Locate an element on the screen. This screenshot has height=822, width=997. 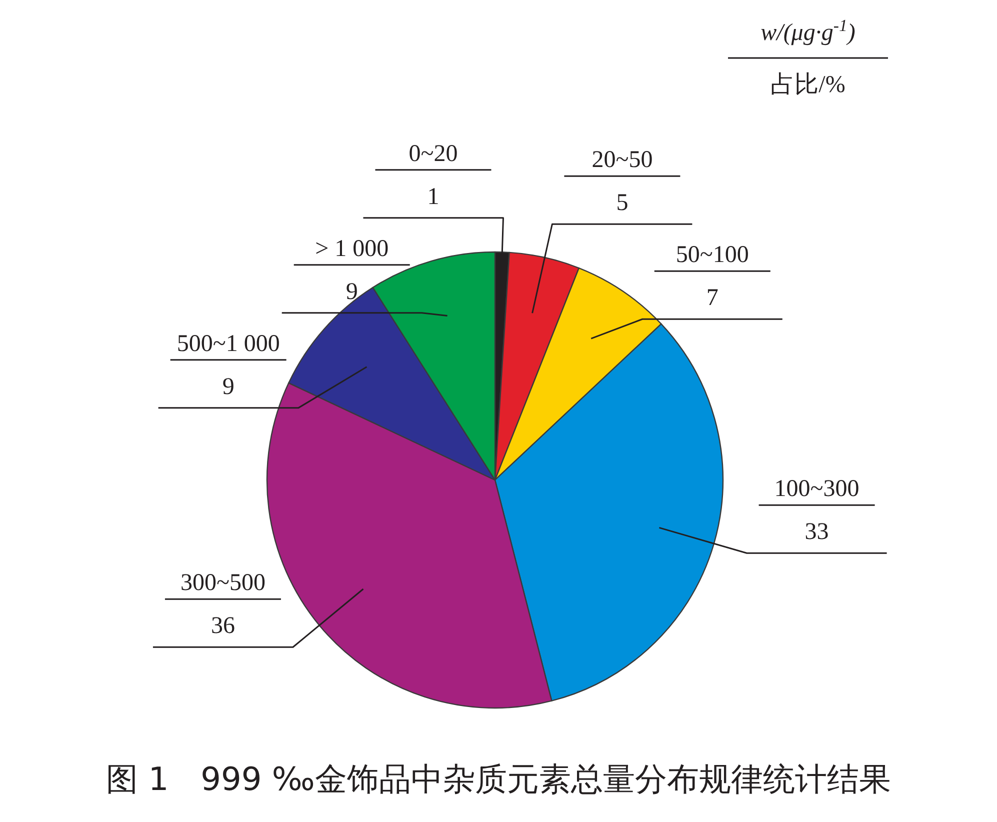
data-label: 1 is located at coordinates (433, 197).